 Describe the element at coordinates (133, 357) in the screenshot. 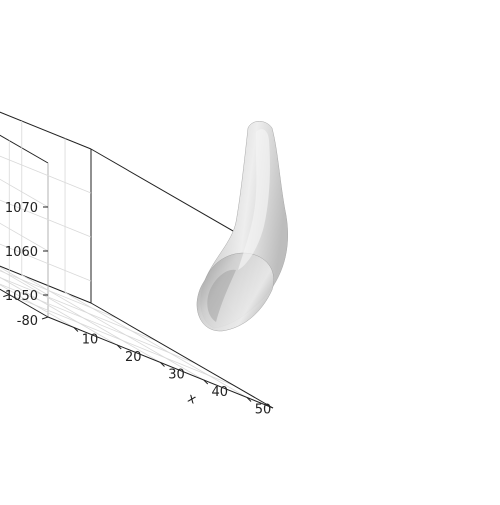

I see `x-tick-label-20: 20` at that location.